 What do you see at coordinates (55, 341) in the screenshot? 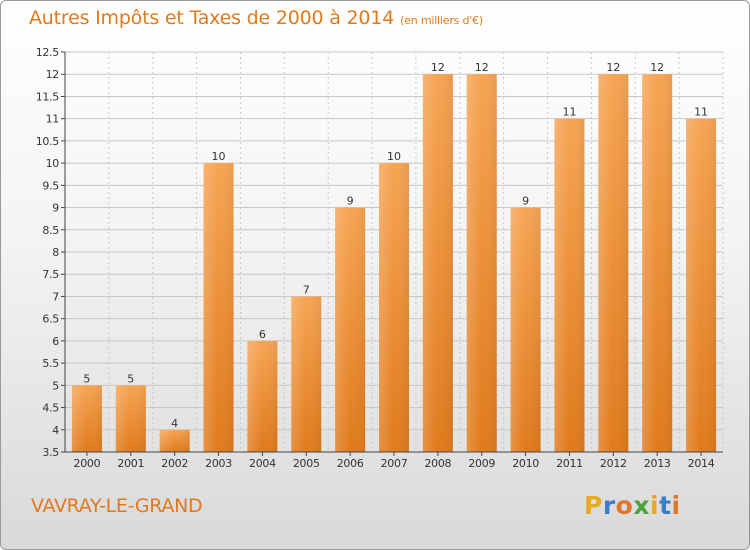
I see `y-tick-label: 6` at bounding box center [55, 341].